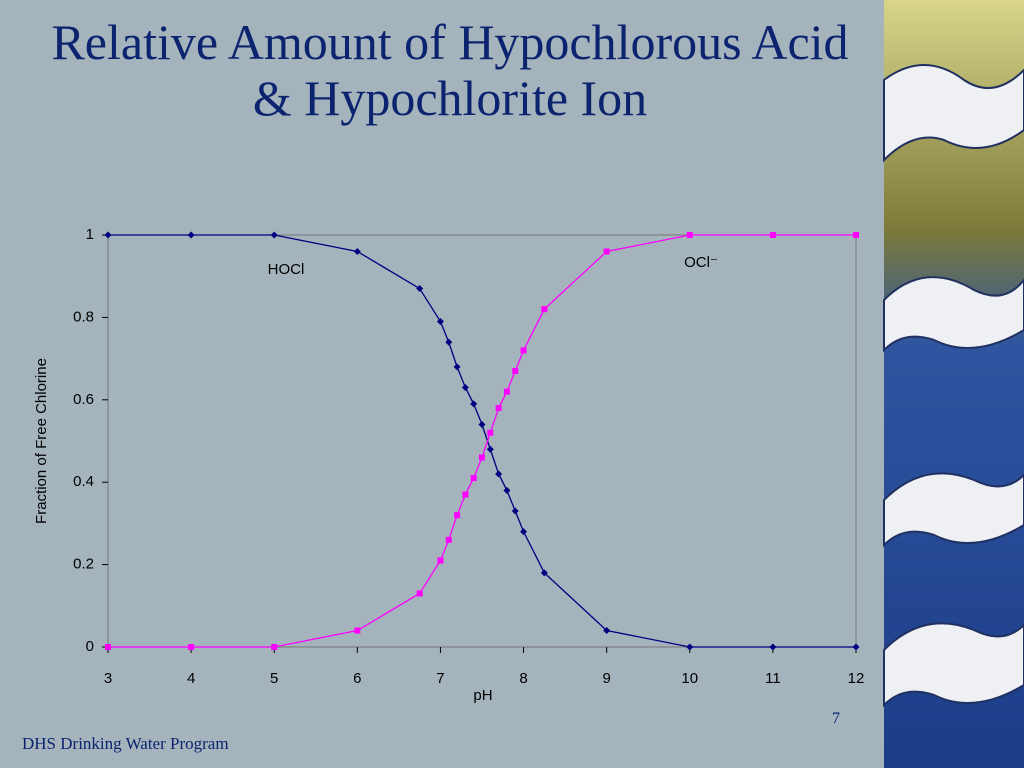 Image resolution: width=1024 pixels, height=768 pixels. Describe the element at coordinates (606, 678) in the screenshot. I see `x-tick-label: 9` at that location.